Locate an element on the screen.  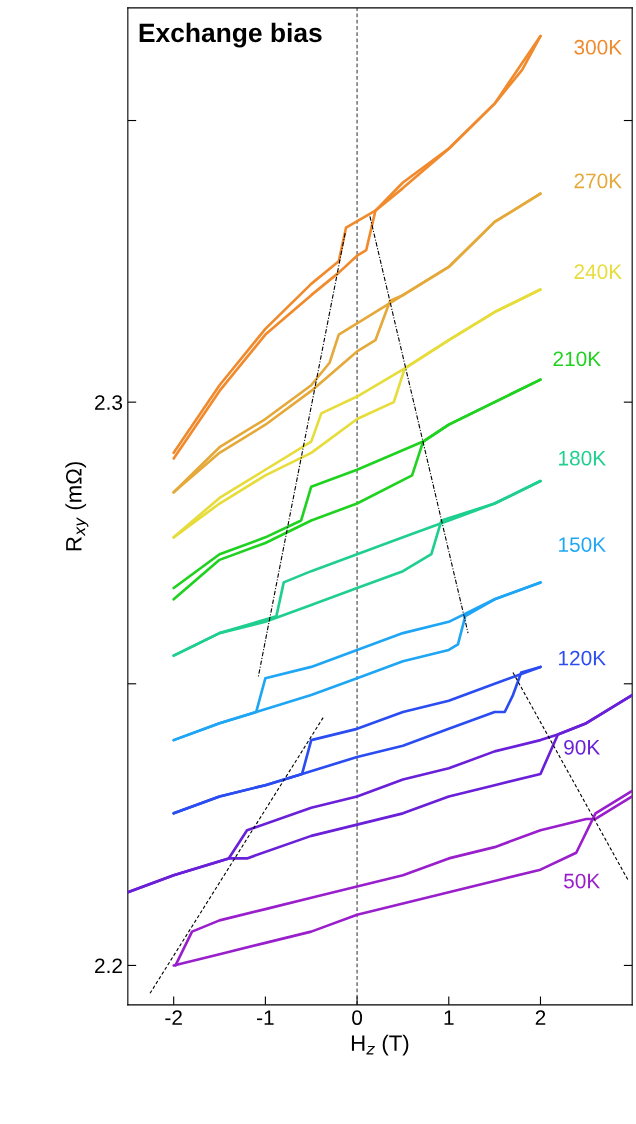
y-axis-title: R$_{xy}$ (mΩ) is located at coordinates (77, 506).